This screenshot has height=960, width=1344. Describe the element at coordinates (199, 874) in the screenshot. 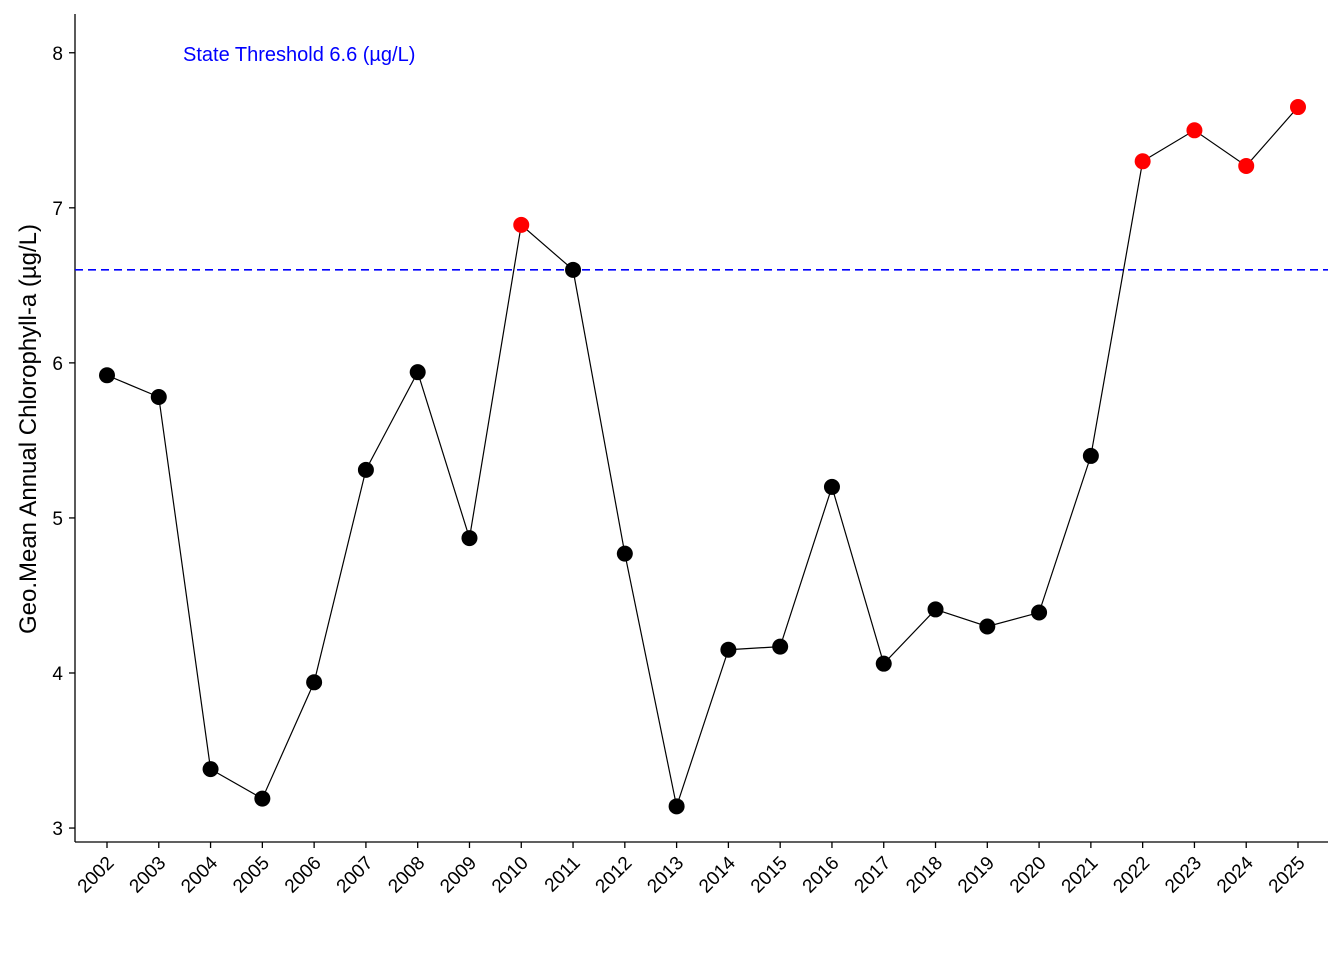

I see `x-tick-label: 2004` at that location.